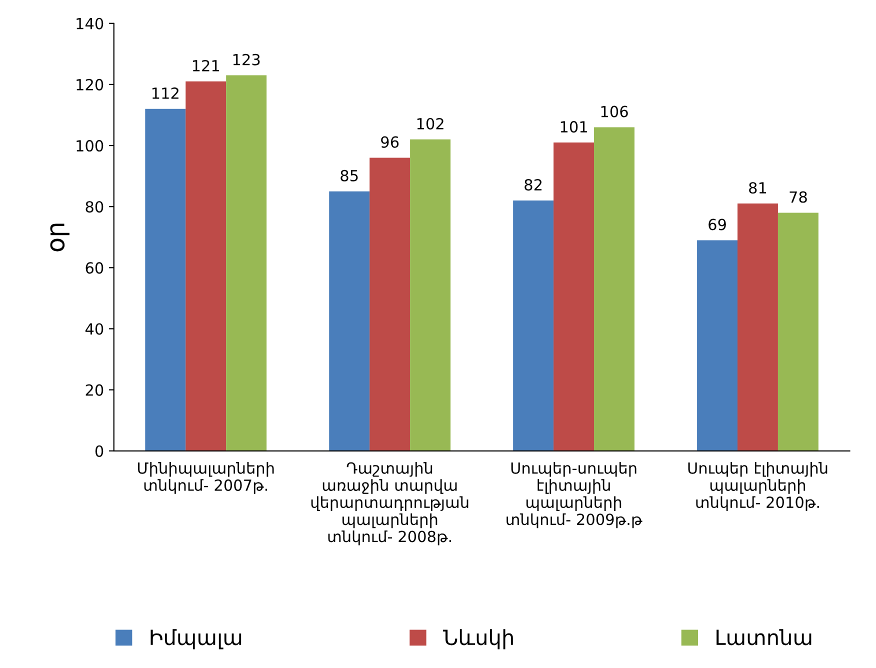 This screenshot has height=668, width=876. I want to click on y-tick-label: 140, so click(90, 24).